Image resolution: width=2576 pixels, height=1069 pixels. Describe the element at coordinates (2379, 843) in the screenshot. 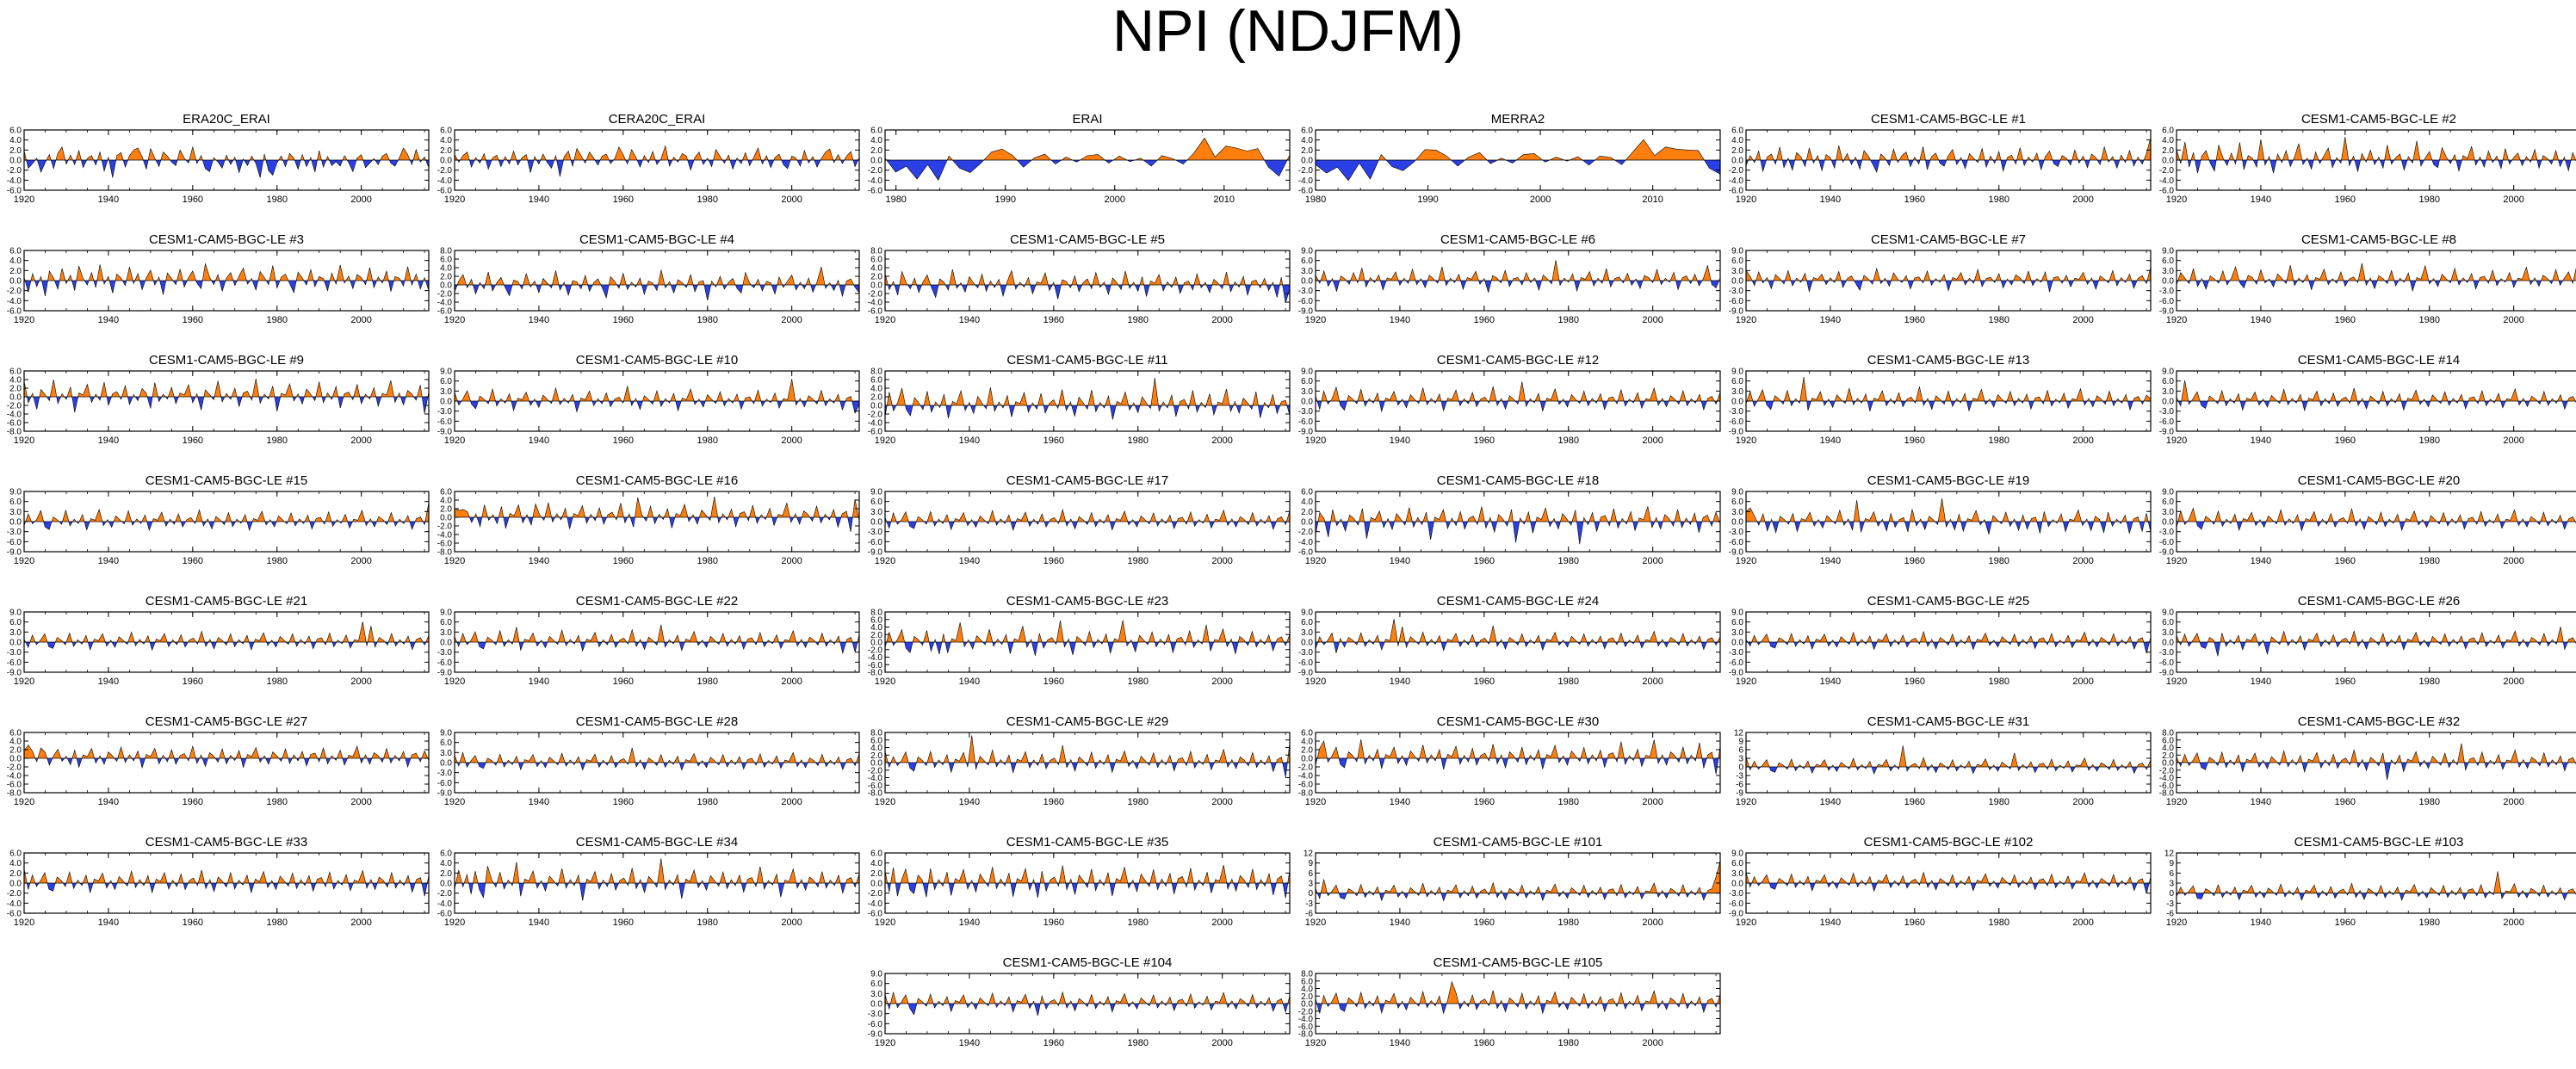

I see `panel-title: CESM1-CAM5-BGC-LE #103` at that location.